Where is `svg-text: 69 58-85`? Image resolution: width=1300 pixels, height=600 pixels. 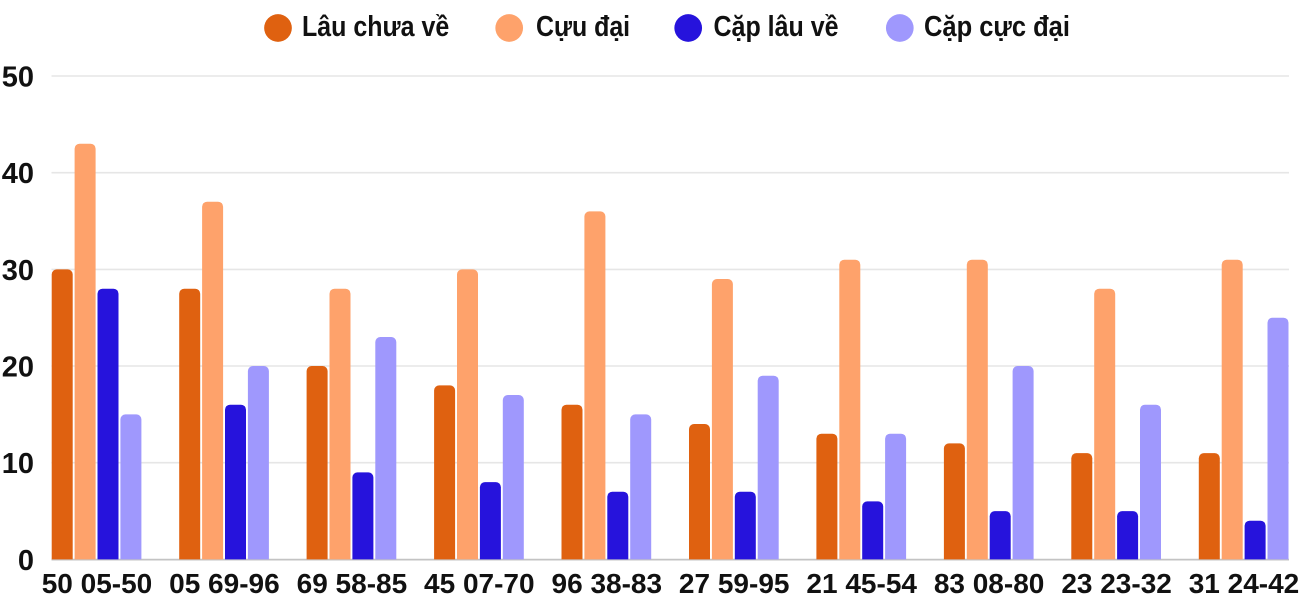
svg-text: 69 58-85 is located at coordinates (352, 583).